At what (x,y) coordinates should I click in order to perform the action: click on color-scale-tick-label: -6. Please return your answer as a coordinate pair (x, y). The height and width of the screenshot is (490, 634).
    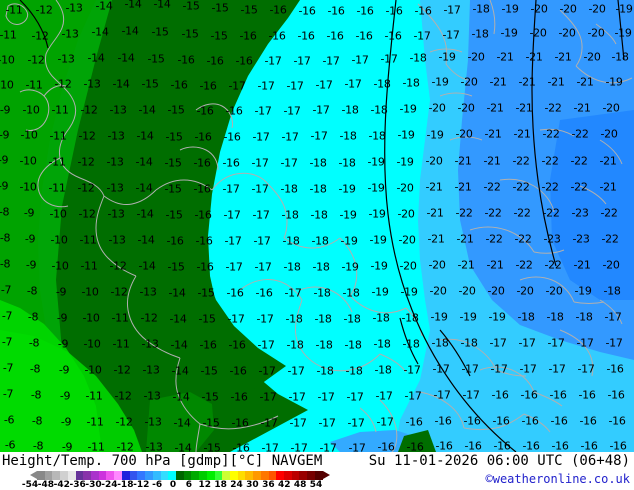
    Looking at the image, I should click on (157, 485).